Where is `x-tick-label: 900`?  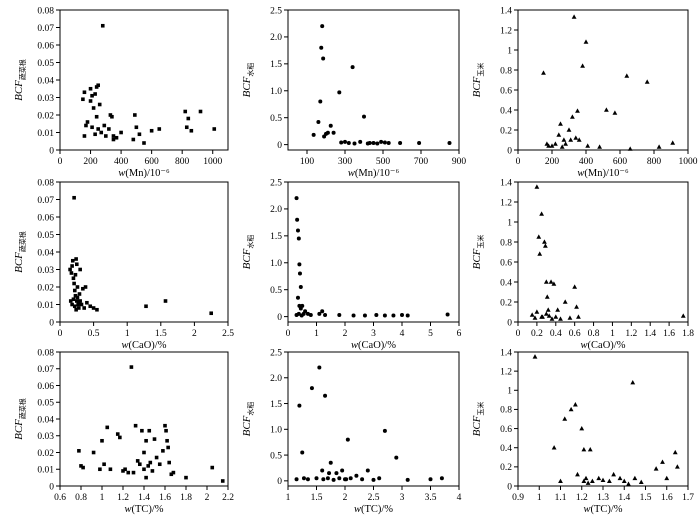
x-tick-label: 900 is located at coordinates (459, 162).